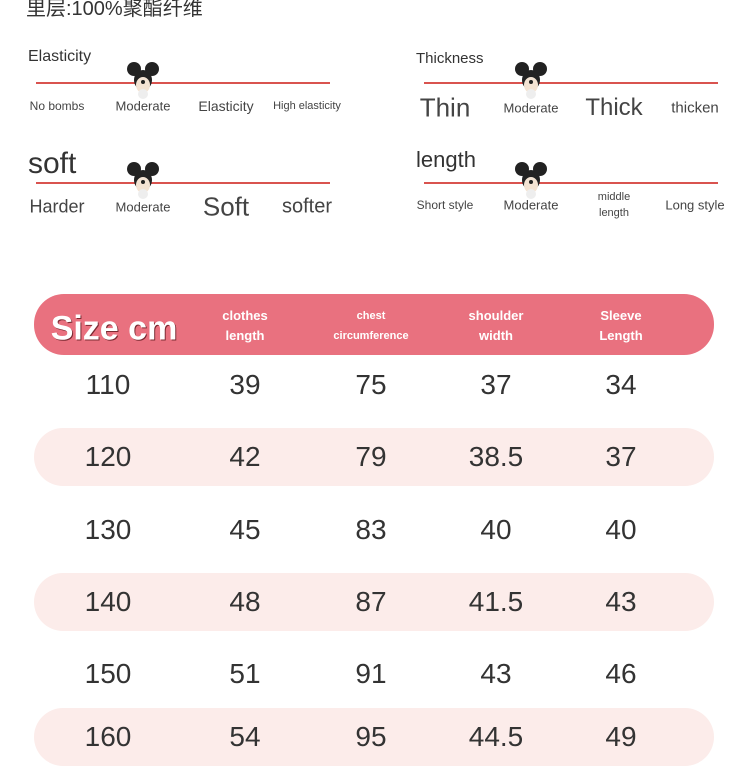 The image size is (750, 773). Describe the element at coordinates (245, 529) in the screenshot. I see `table-cell: 45` at that location.